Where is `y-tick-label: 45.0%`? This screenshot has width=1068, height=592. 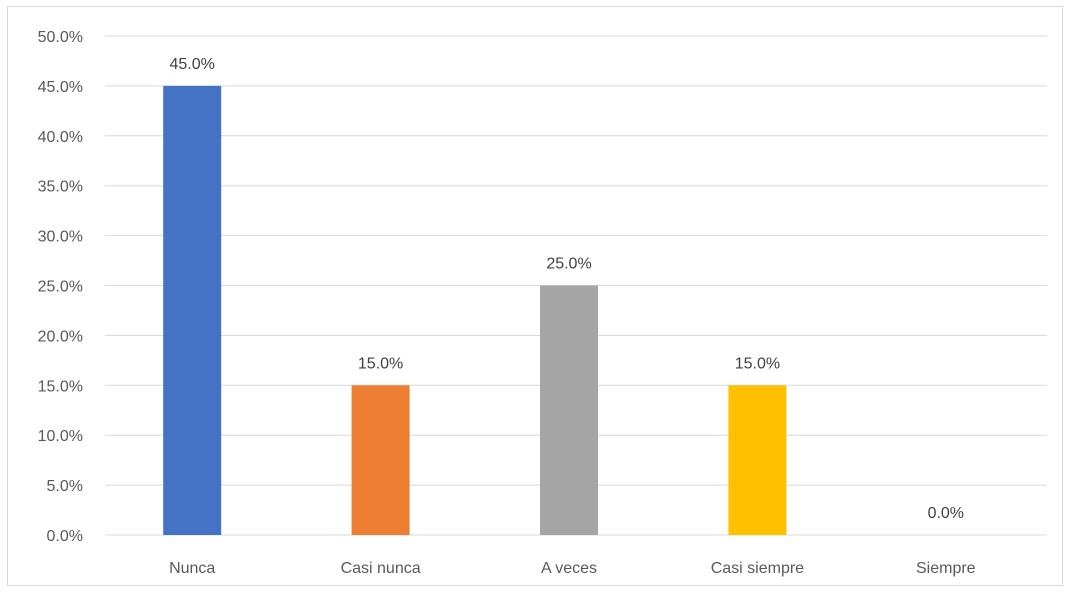
y-tick-label: 45.0% is located at coordinates (60, 87).